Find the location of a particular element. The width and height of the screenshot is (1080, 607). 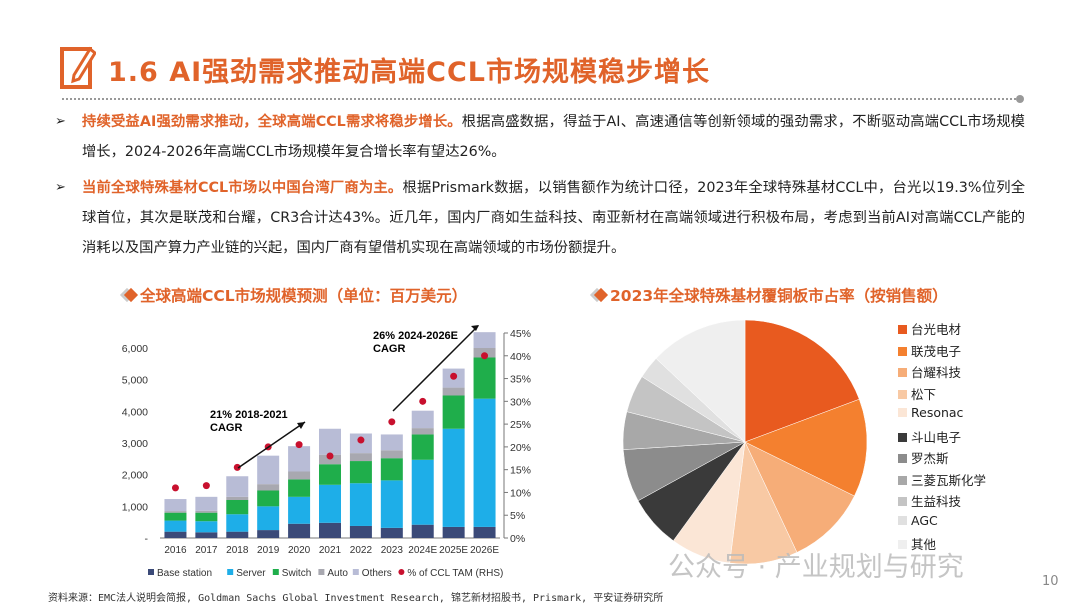

legend-item: Resonac is located at coordinates (930, 412).